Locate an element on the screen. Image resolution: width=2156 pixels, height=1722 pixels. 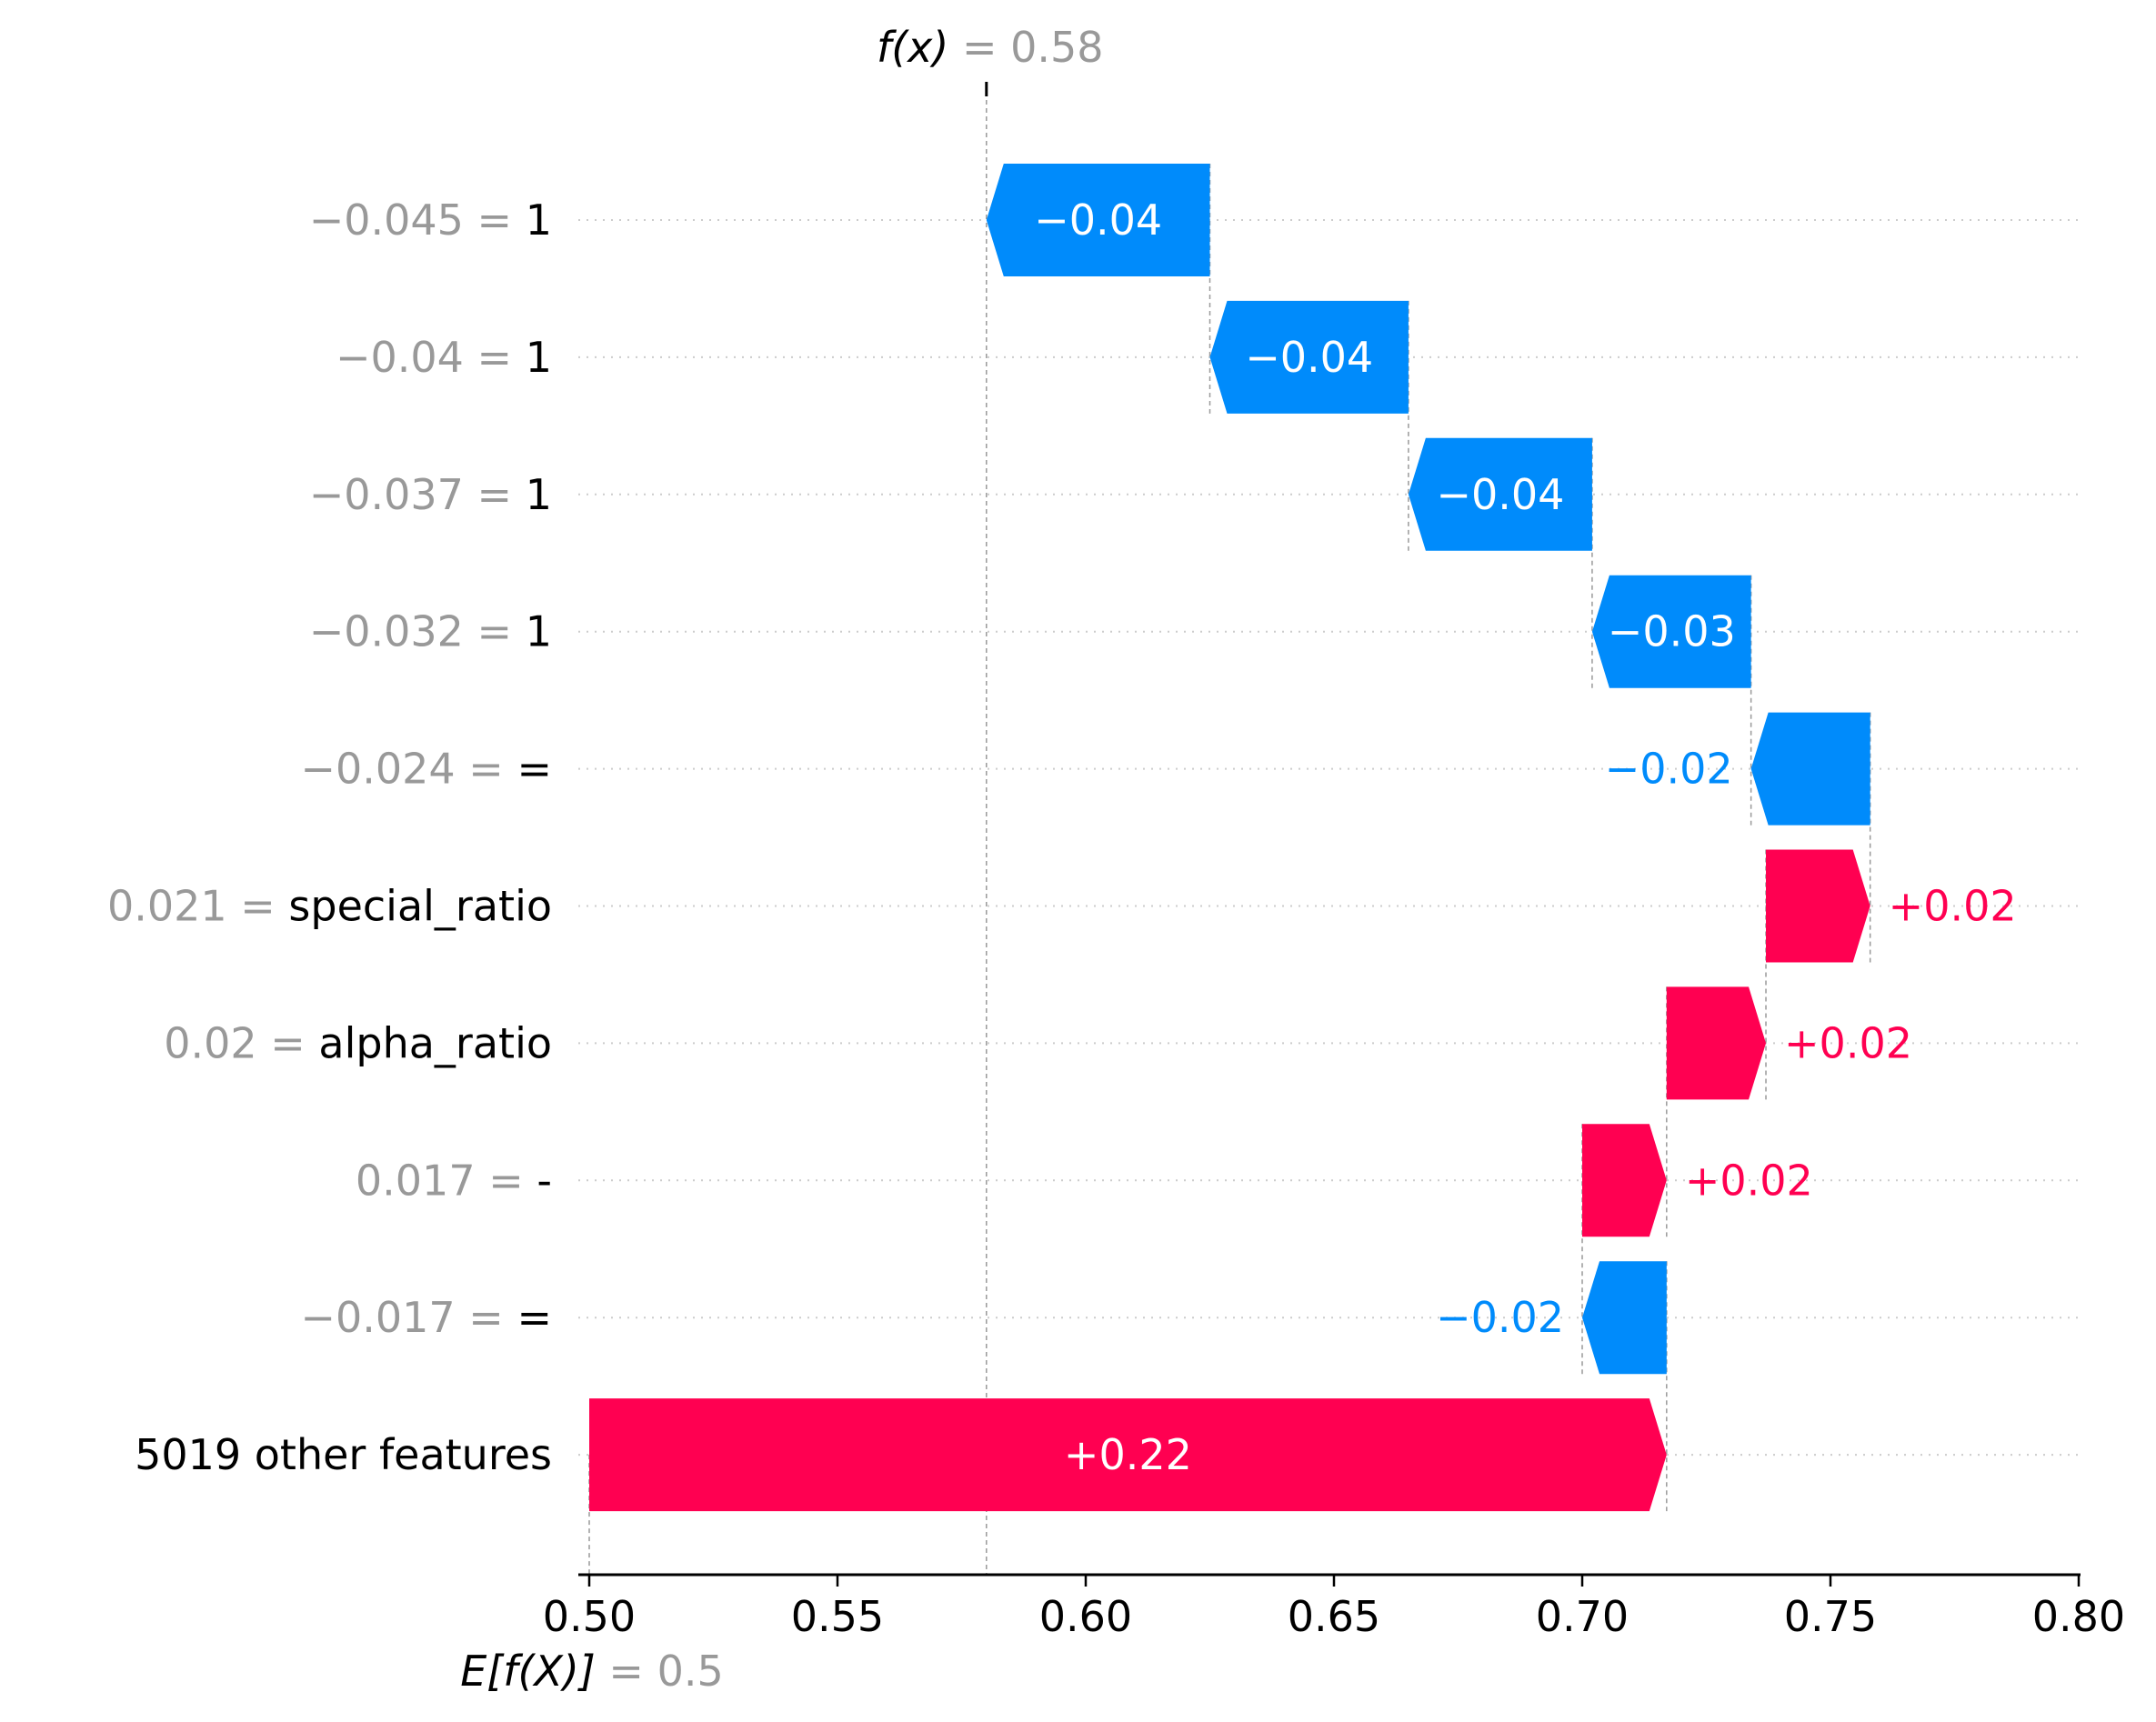
feature-row-label: −0.037 = 1 is located at coordinates (430, 495).